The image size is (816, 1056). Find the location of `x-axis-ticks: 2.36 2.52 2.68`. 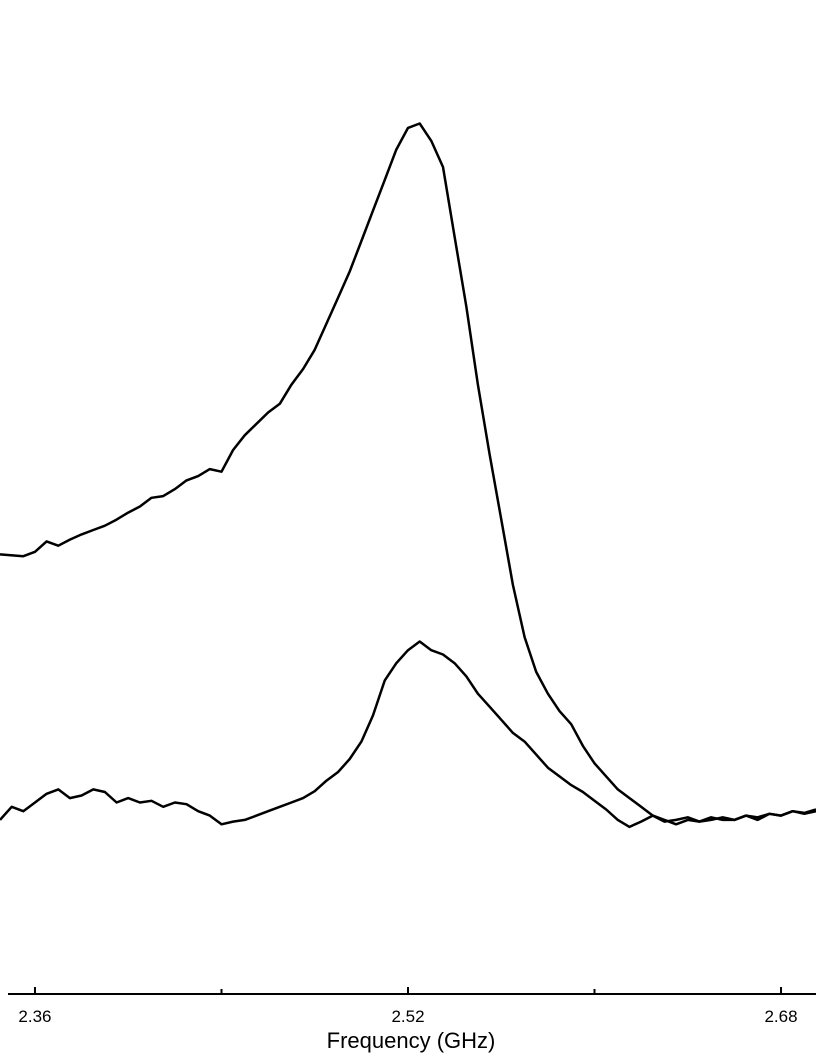

x-axis-ticks: 2.36 2.52 2.68 is located at coordinates (408, 1006).